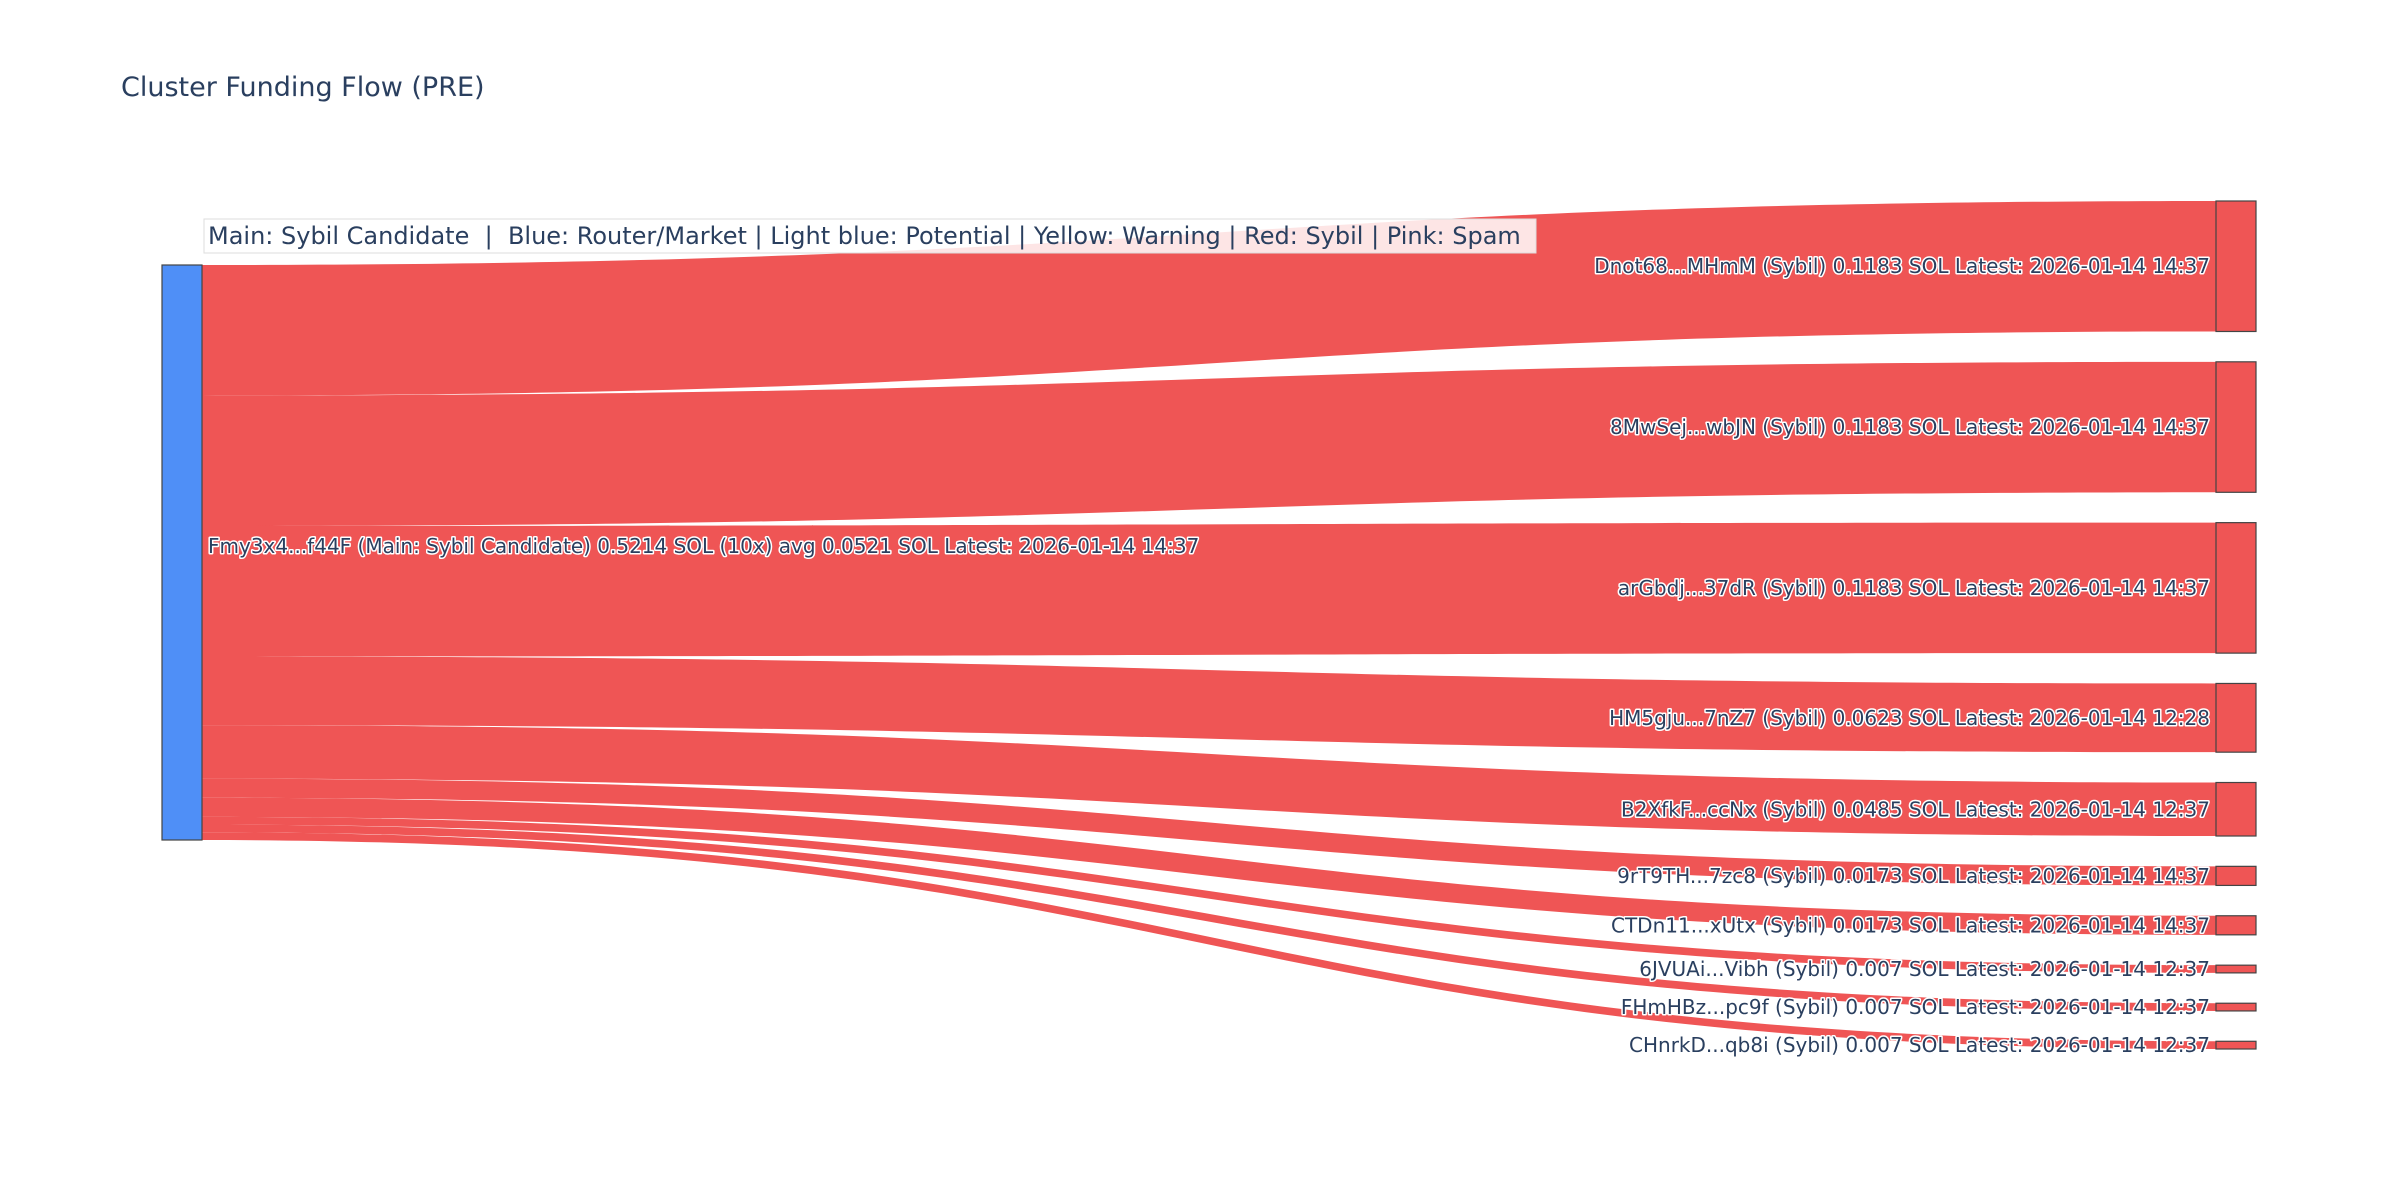 This screenshot has height=1200, width=2400. Describe the element at coordinates (303, 87) in the screenshot. I see `chart-title: Cluster Funding Flow (PRE)` at that location.